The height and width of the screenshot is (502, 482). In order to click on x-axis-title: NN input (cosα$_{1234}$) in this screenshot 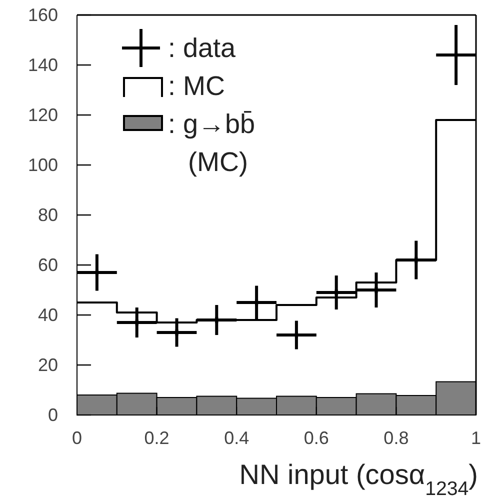, I will do `click(358, 479)`.